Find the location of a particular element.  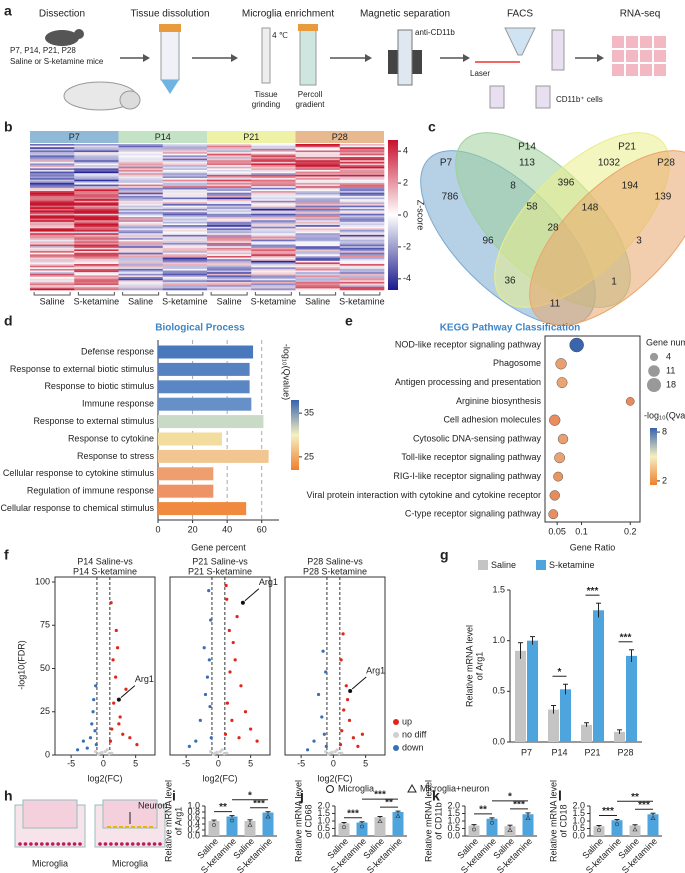

colorbar-tick-label: 25 is located at coordinates (309, 456).